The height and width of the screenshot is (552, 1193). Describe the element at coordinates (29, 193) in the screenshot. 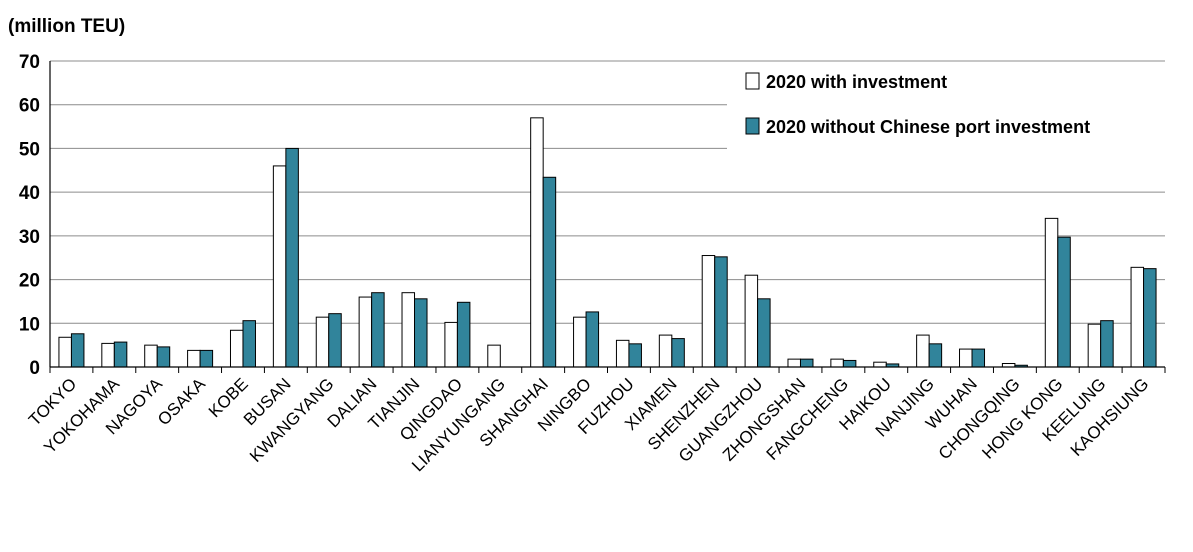

I see `y-tick-label: 40` at that location.